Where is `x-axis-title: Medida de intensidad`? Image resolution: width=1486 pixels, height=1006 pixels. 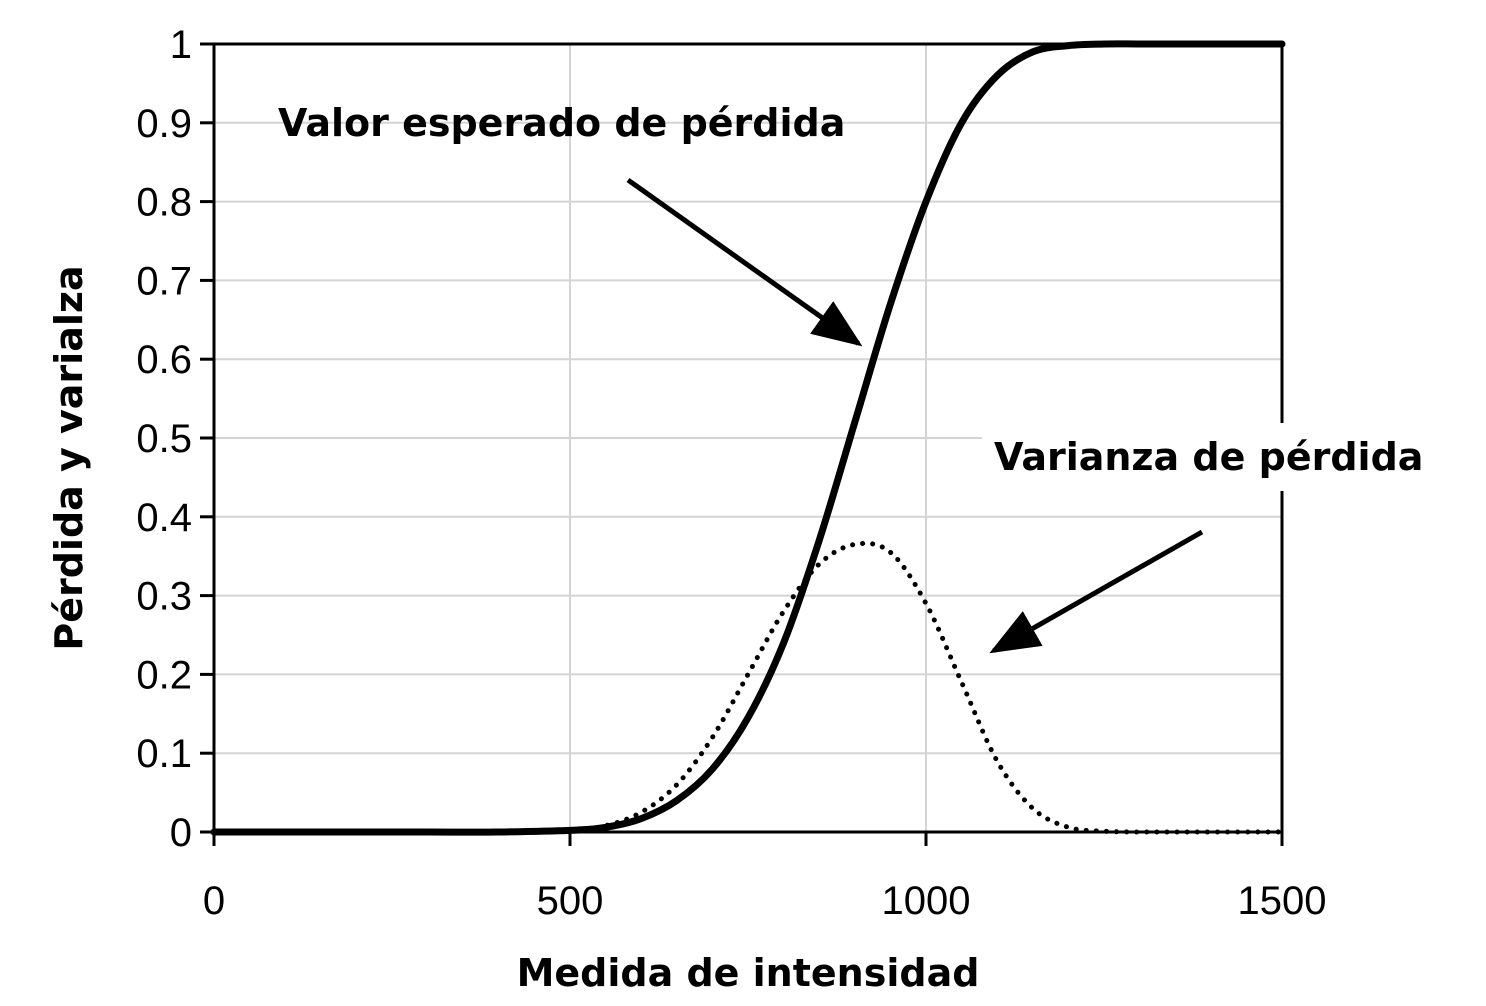
x-axis-title: Medida de intensidad is located at coordinates (748, 973).